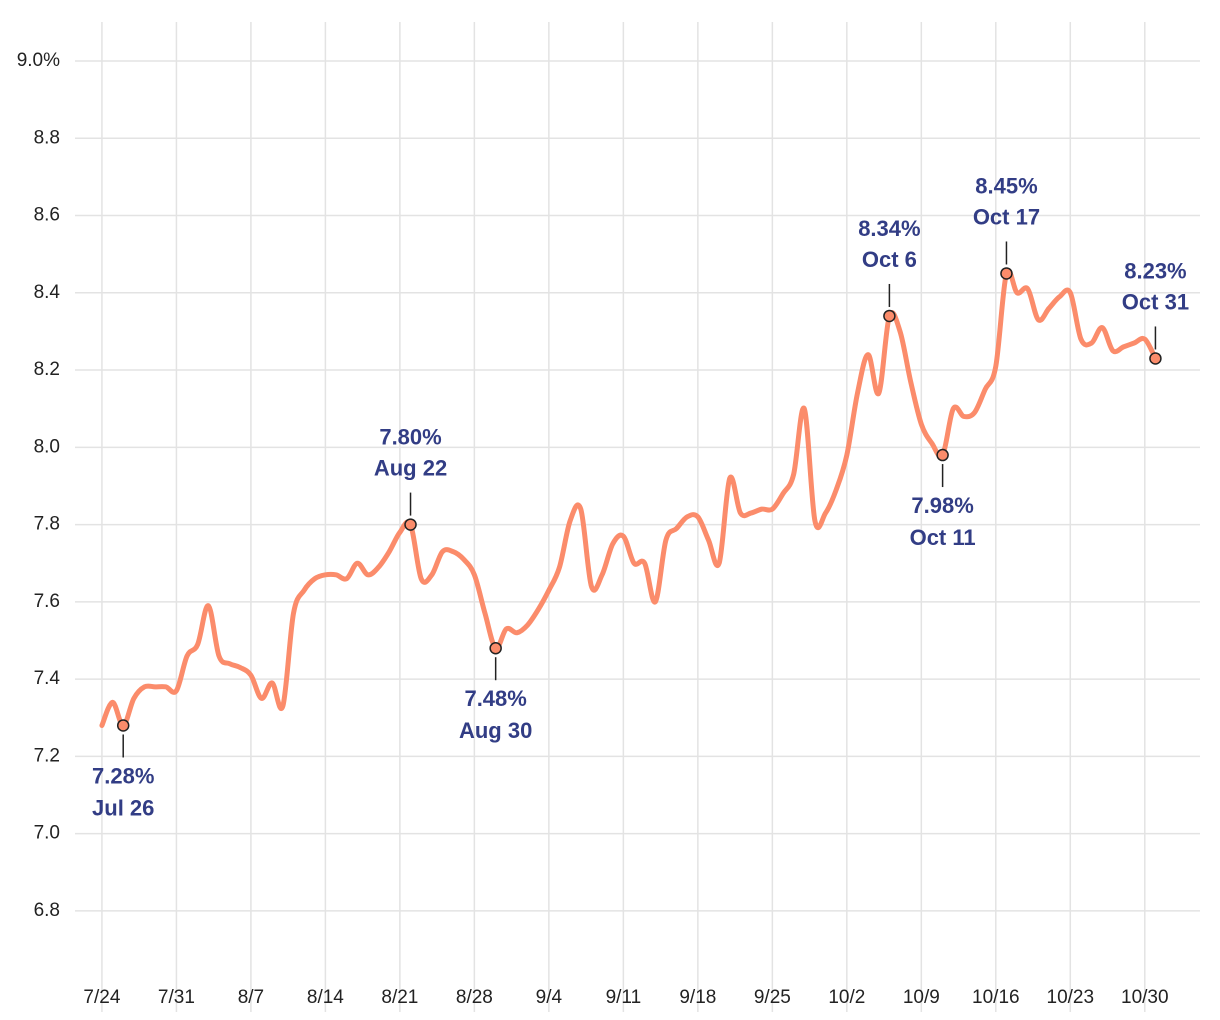 Image resolution: width=1220 pixels, height=1020 pixels. I want to click on x-tick-label: 8/21, so click(399, 997).